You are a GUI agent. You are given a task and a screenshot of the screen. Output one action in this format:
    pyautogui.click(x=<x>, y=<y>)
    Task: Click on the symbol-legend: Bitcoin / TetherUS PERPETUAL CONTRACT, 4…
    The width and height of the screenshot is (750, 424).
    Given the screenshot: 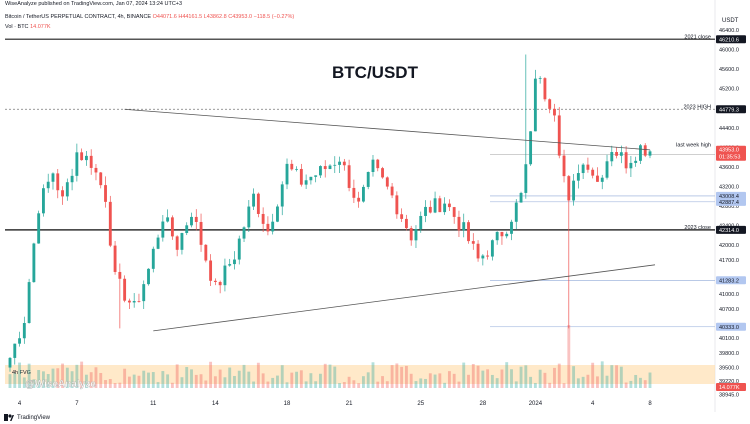 What is the action you would take?
    pyautogui.click(x=149, y=17)
    